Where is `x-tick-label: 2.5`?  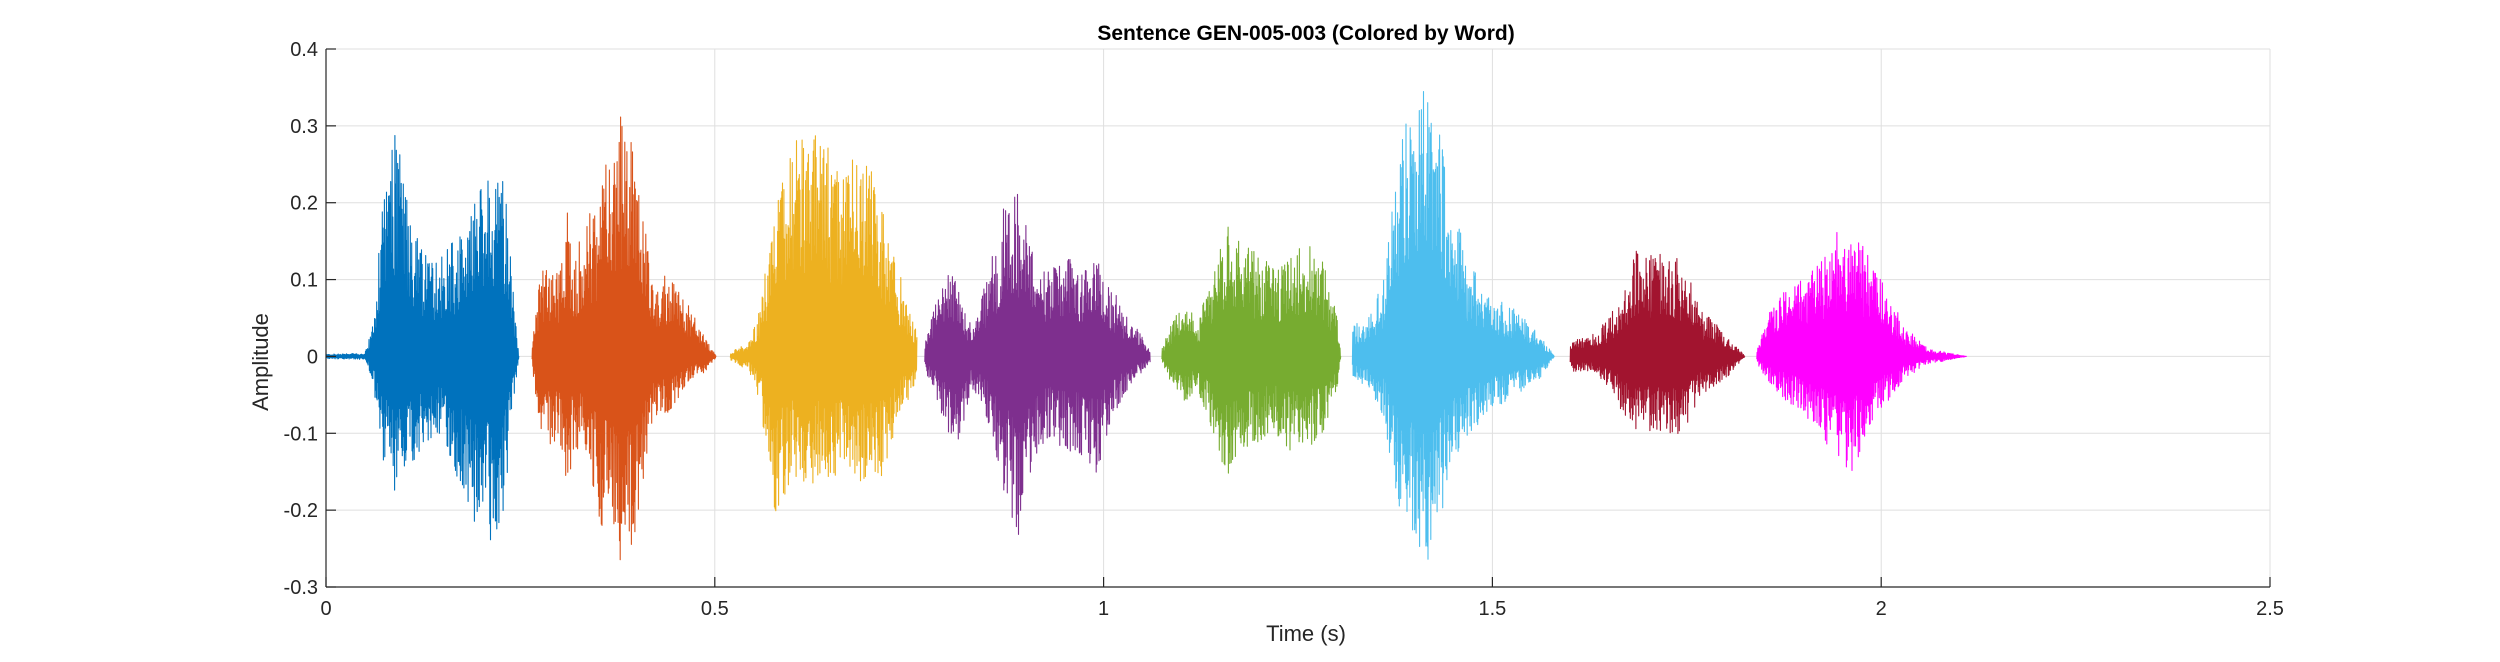 x-tick-label: 2.5 is located at coordinates (2270, 609).